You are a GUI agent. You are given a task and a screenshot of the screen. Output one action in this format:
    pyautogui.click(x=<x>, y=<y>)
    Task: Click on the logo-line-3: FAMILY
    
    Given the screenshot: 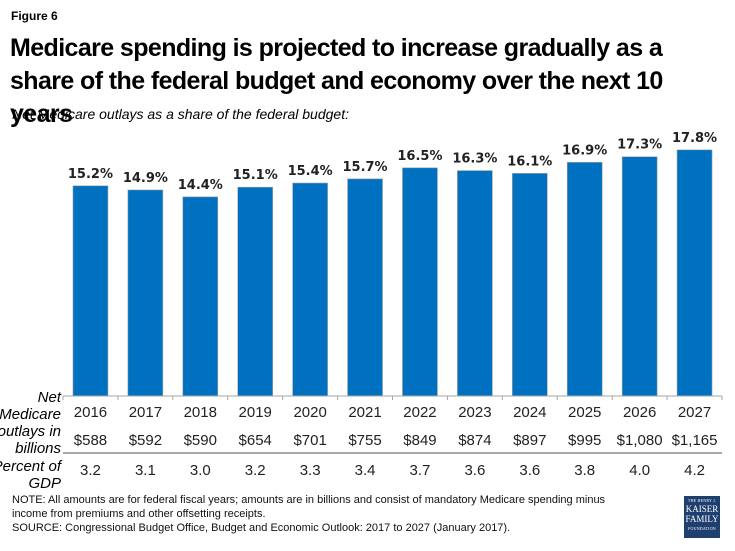 What is the action you would take?
    pyautogui.click(x=702, y=519)
    